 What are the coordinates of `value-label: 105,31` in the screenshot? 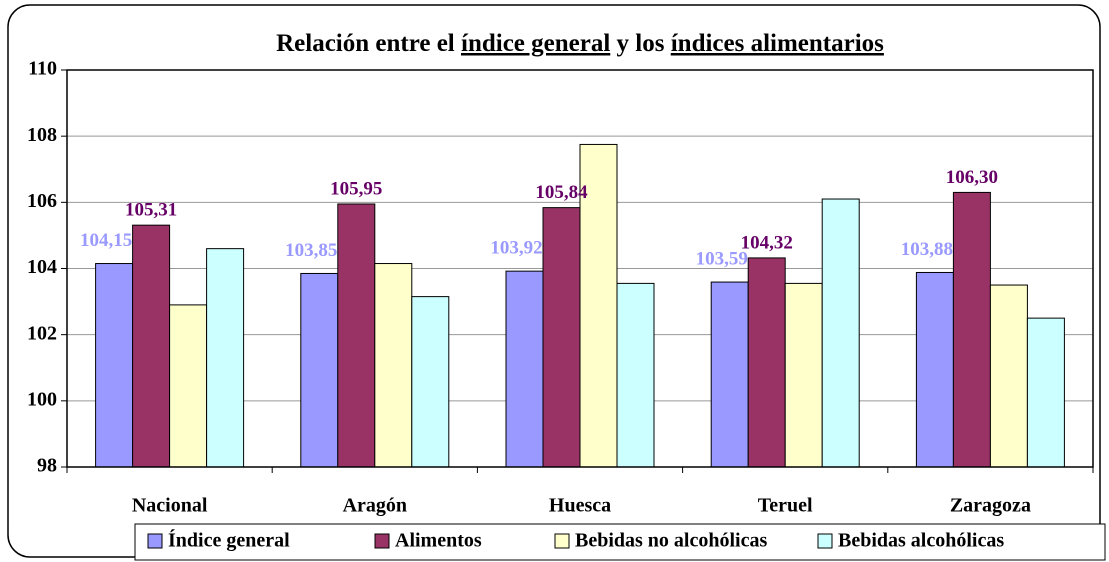 It's located at (151, 210).